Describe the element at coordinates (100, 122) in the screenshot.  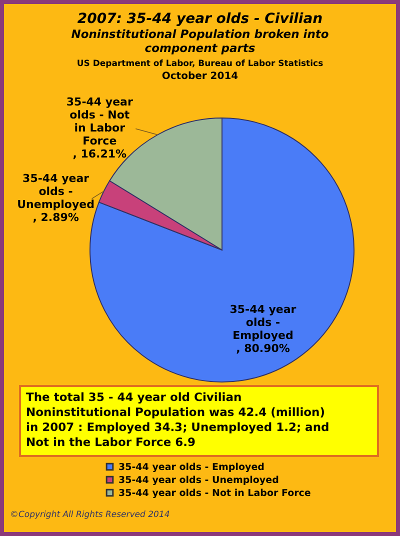
I see `slice-label: 35-44 year olds - Not in Labor Force` at that location.